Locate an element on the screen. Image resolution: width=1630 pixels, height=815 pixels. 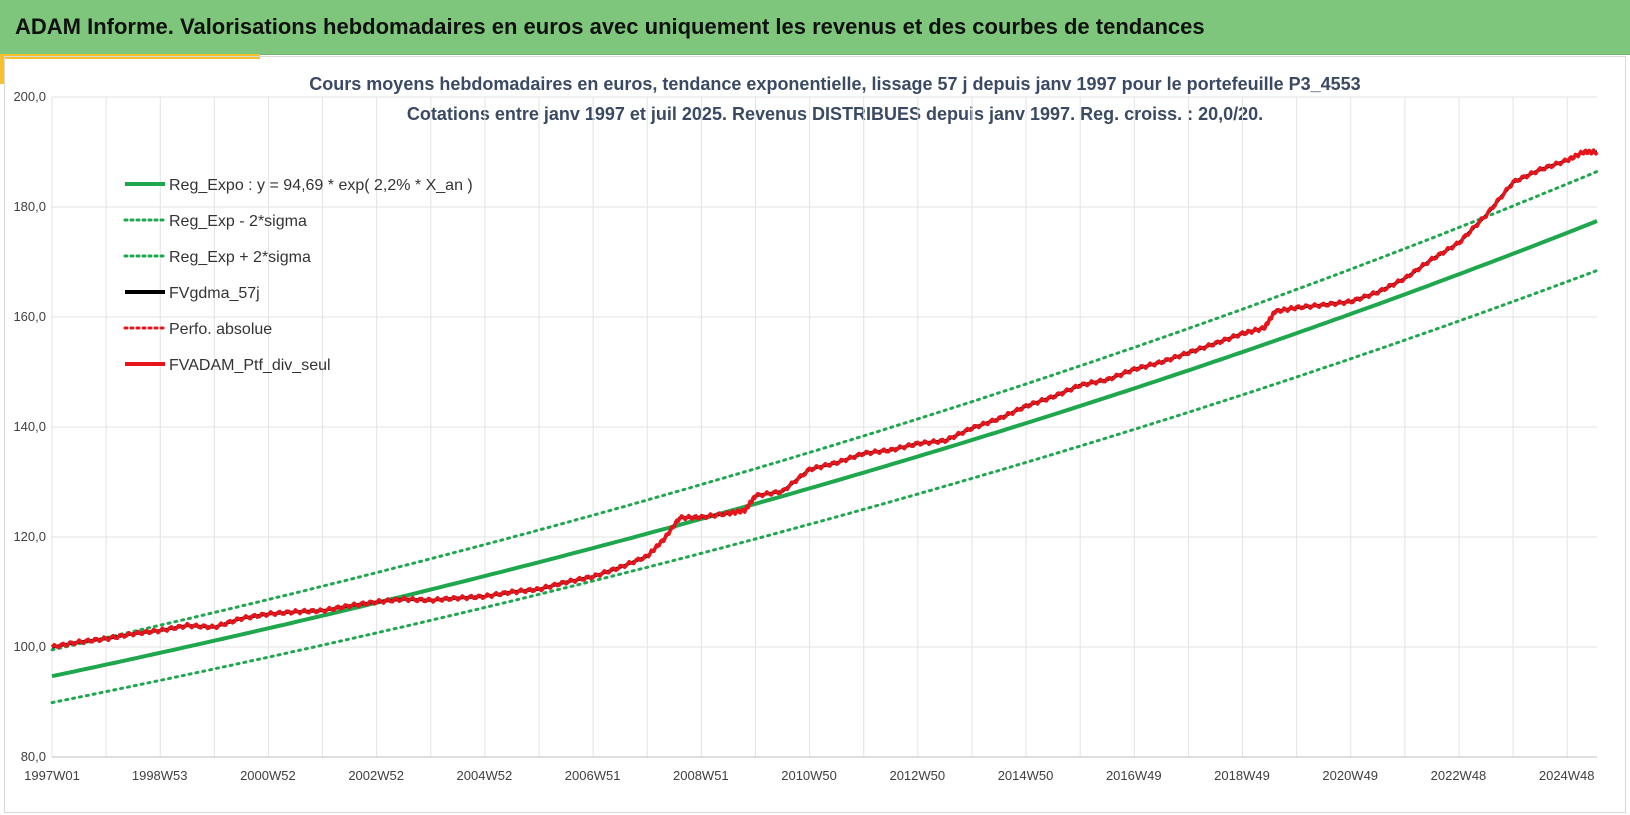
x-tick-label: 2008W51 is located at coordinates (701, 775).